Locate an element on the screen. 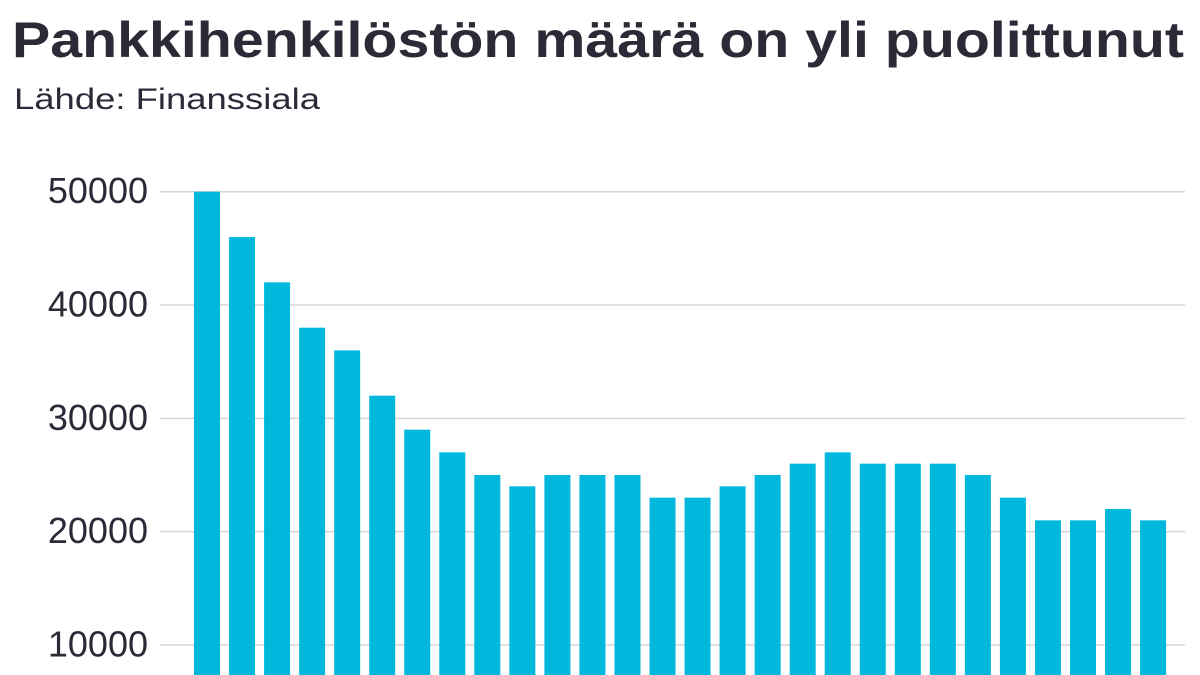 The width and height of the screenshot is (1200, 675). y-tick-label: 20000 is located at coordinates (98, 530).